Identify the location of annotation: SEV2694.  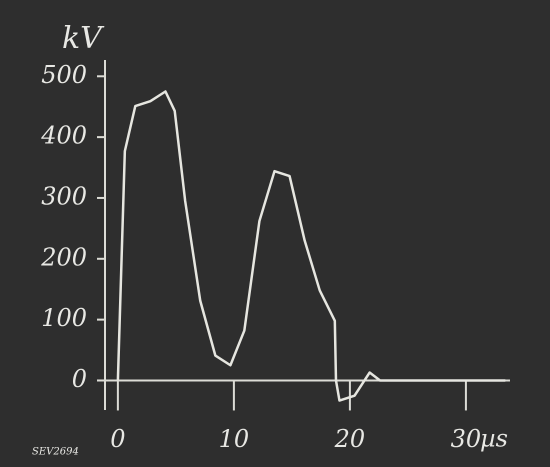
(55, 452).